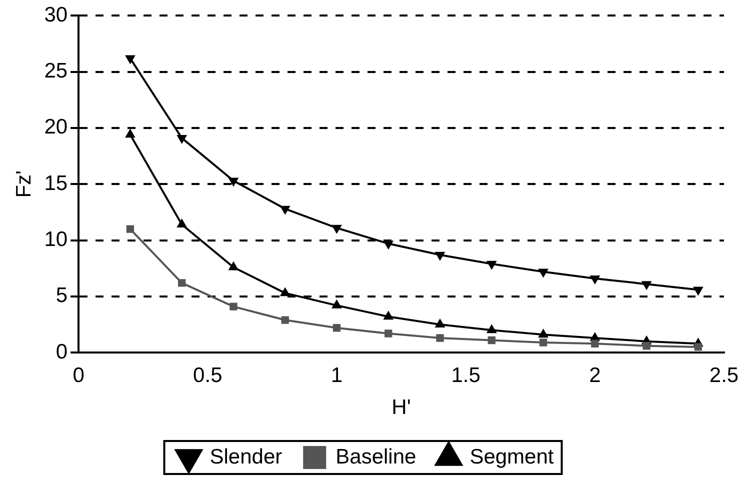 The width and height of the screenshot is (742, 492). Describe the element at coordinates (376, 456) in the screenshot. I see `legend-label: Baseline` at that location.